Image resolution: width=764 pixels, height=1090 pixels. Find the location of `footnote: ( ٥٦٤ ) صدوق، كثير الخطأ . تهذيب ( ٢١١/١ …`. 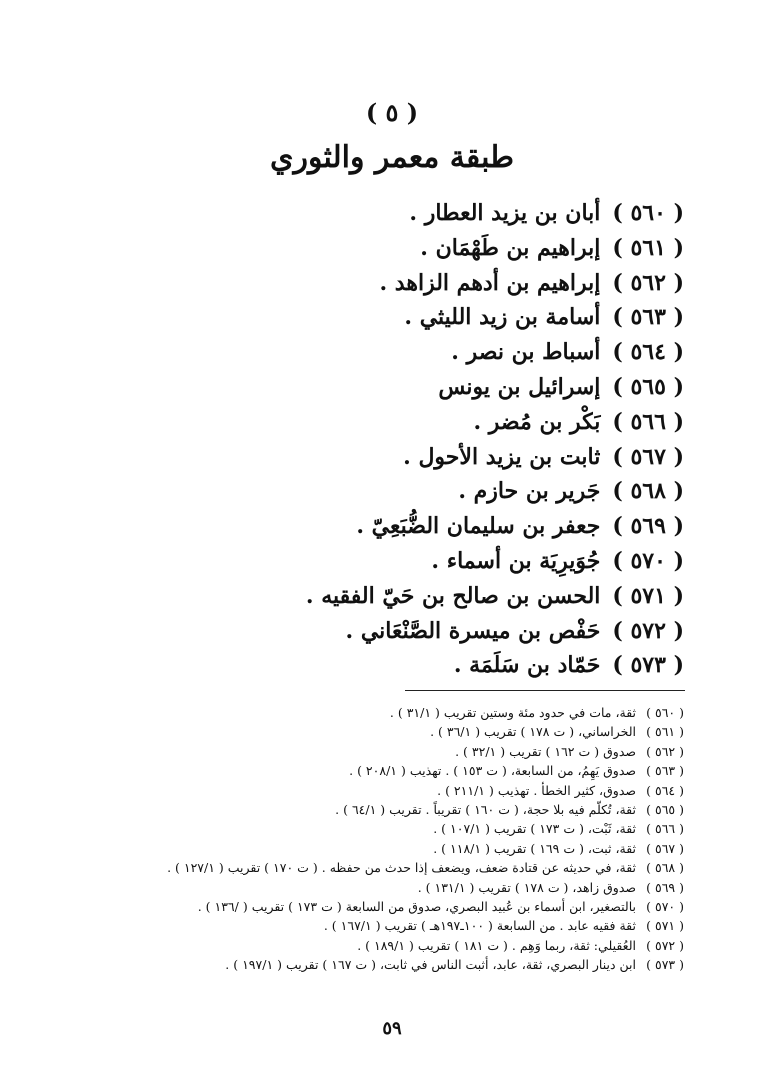

footnote: ( ٥٦٤ ) صدوق، كثير الخطأ . تهذيب ( ٢١١/١ … is located at coordinates (404, 790).